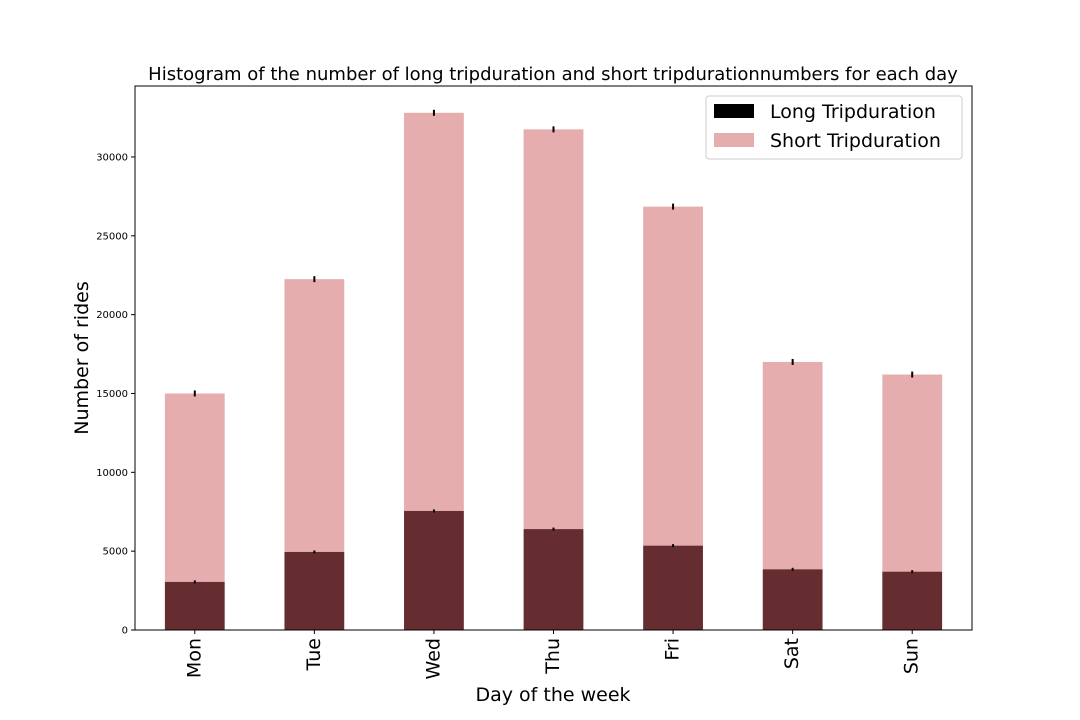 This screenshot has width=1080, height=720. Describe the element at coordinates (112, 394) in the screenshot. I see `ytick-label-15000: 15000` at that location.